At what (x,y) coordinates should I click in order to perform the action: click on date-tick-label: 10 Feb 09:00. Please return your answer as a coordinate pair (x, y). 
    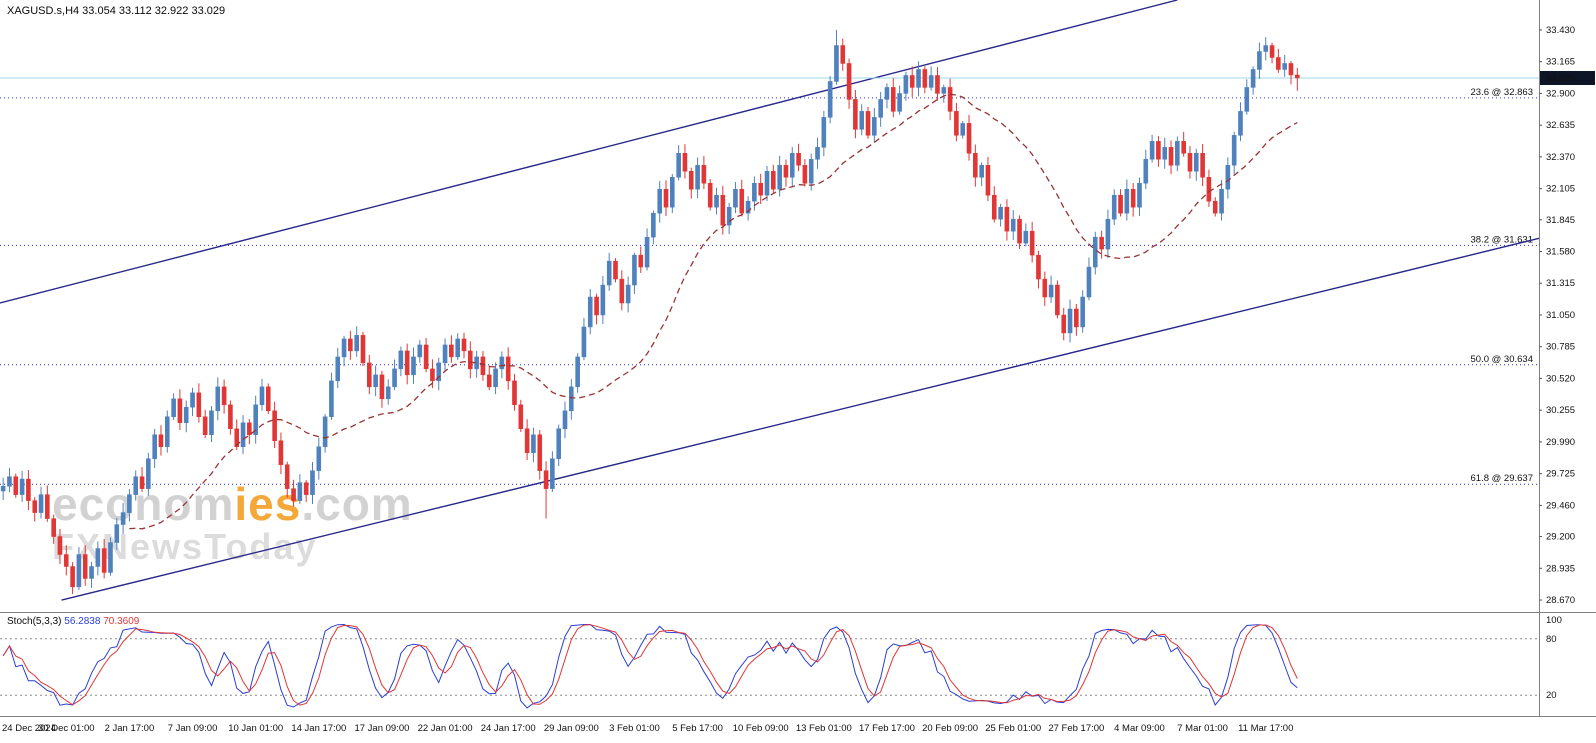
    Looking at the image, I should click on (761, 728).